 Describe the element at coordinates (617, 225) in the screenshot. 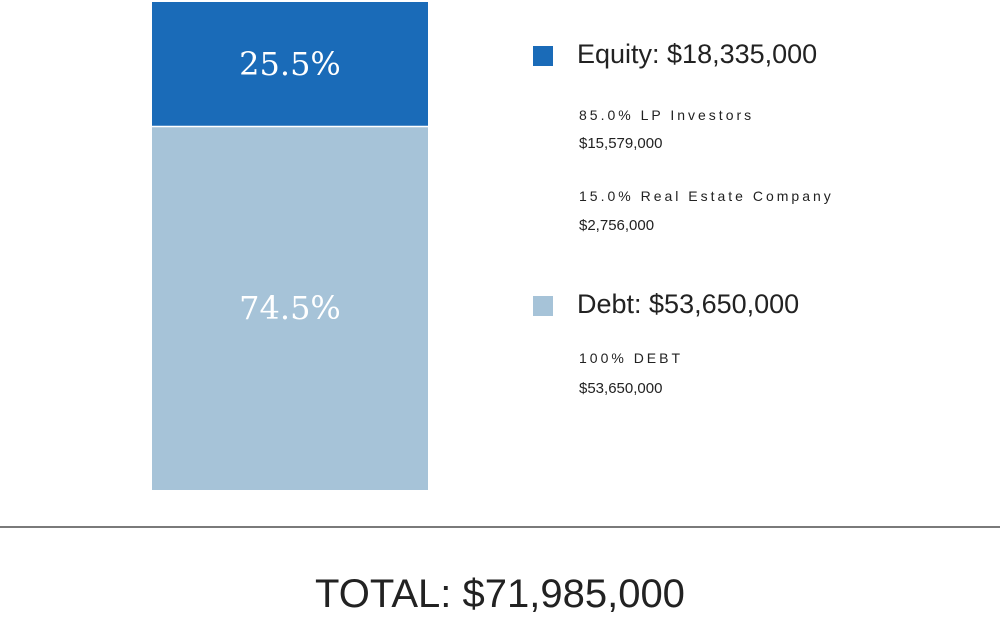

I see `legend-item-real-estate-company-amount: $2,756,000` at that location.